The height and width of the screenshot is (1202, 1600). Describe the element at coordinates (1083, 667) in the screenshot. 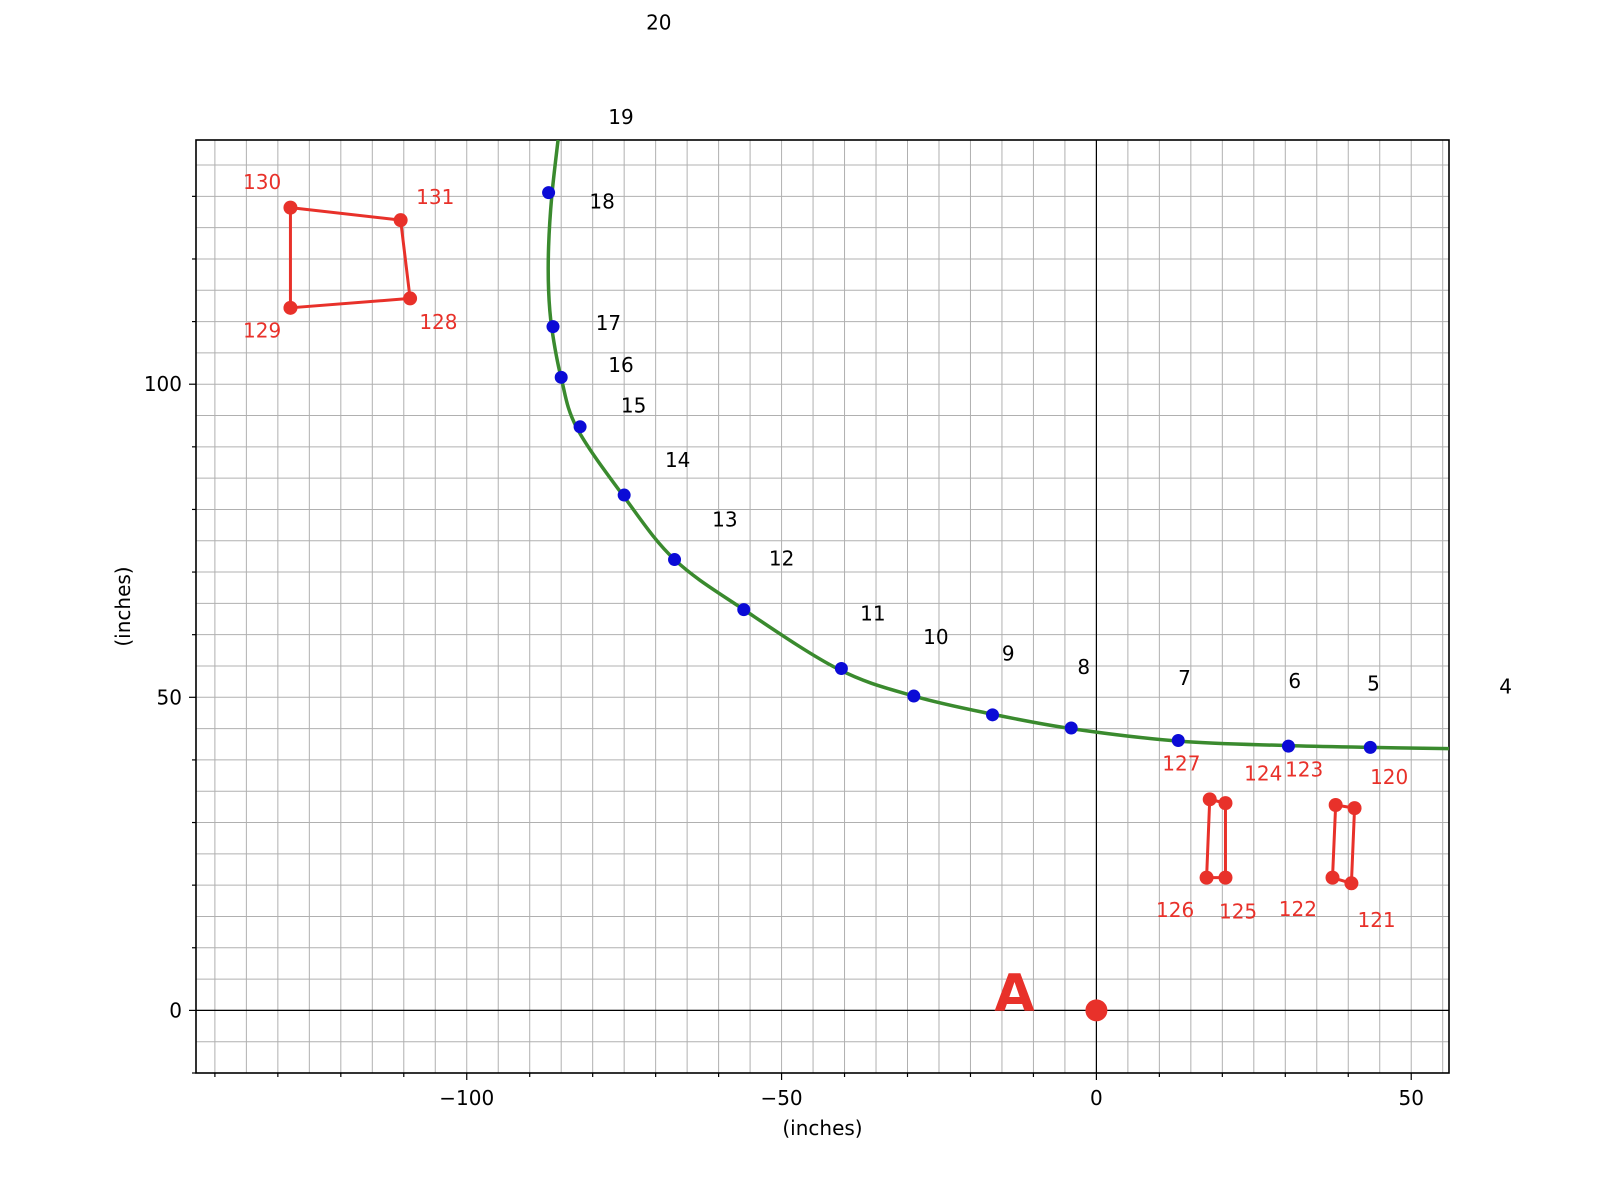

I see `path-point-label: 8` at that location.